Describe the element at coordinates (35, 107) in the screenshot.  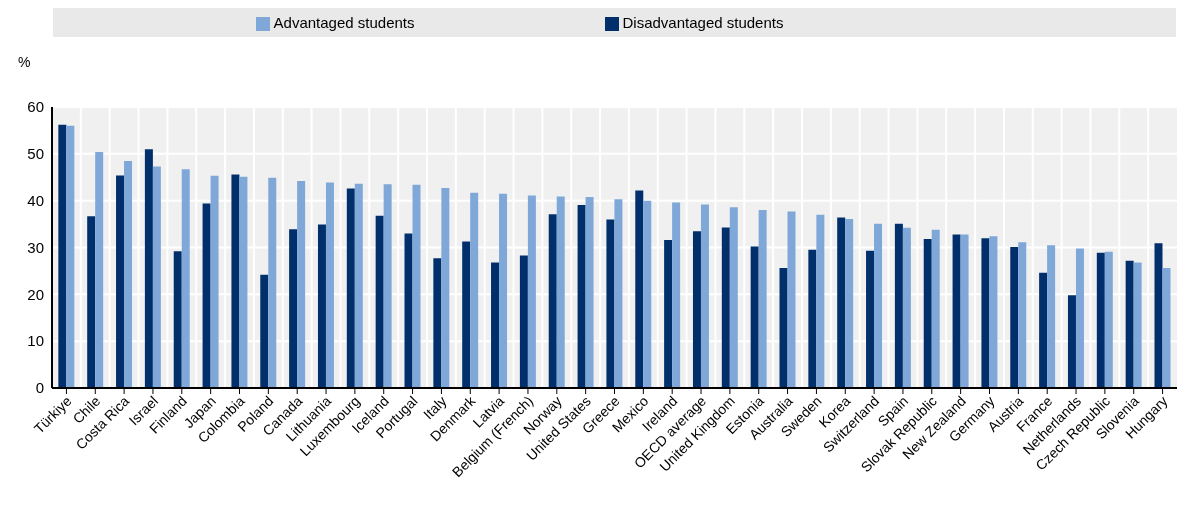
I see `y-tick-label: 60` at that location.